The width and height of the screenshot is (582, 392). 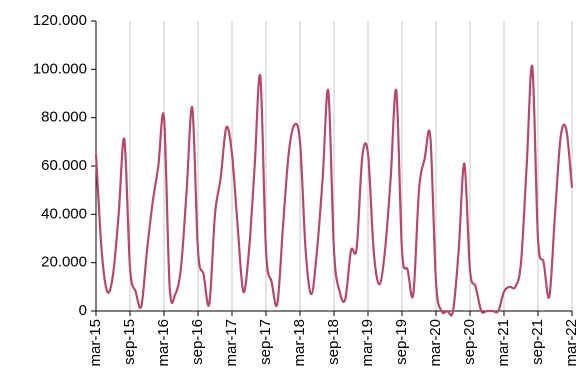 I want to click on x-tick-label: mar-21, so click(x=503, y=343).